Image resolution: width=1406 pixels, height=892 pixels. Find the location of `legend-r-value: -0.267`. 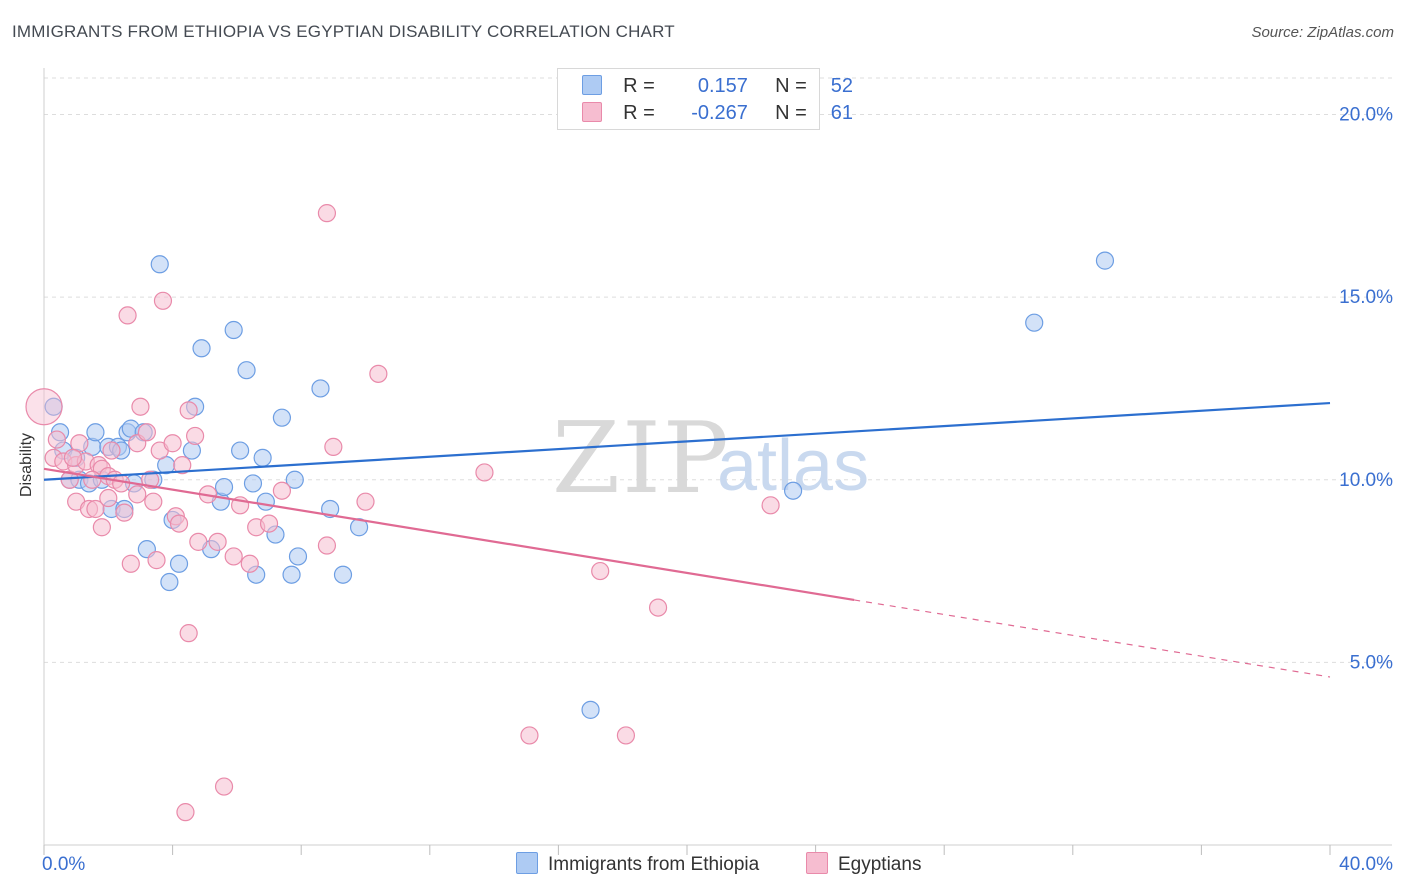

legend-r-value: -0.267 is located at coordinates (719, 113).